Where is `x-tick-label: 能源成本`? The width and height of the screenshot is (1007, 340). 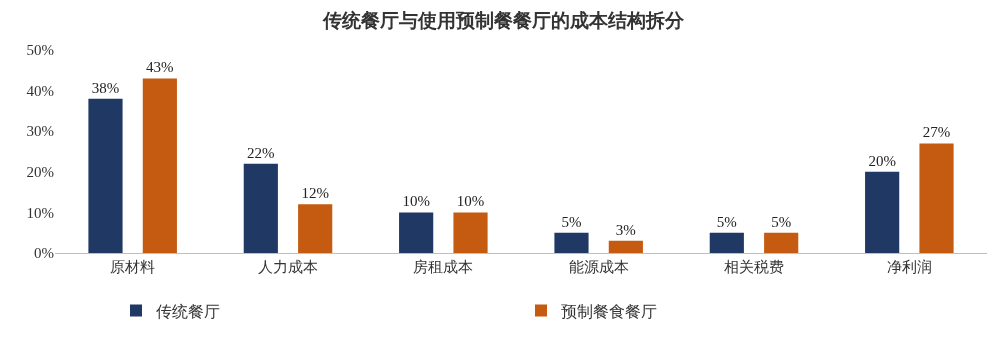
x-tick-label: 能源成本 is located at coordinates (598, 267).